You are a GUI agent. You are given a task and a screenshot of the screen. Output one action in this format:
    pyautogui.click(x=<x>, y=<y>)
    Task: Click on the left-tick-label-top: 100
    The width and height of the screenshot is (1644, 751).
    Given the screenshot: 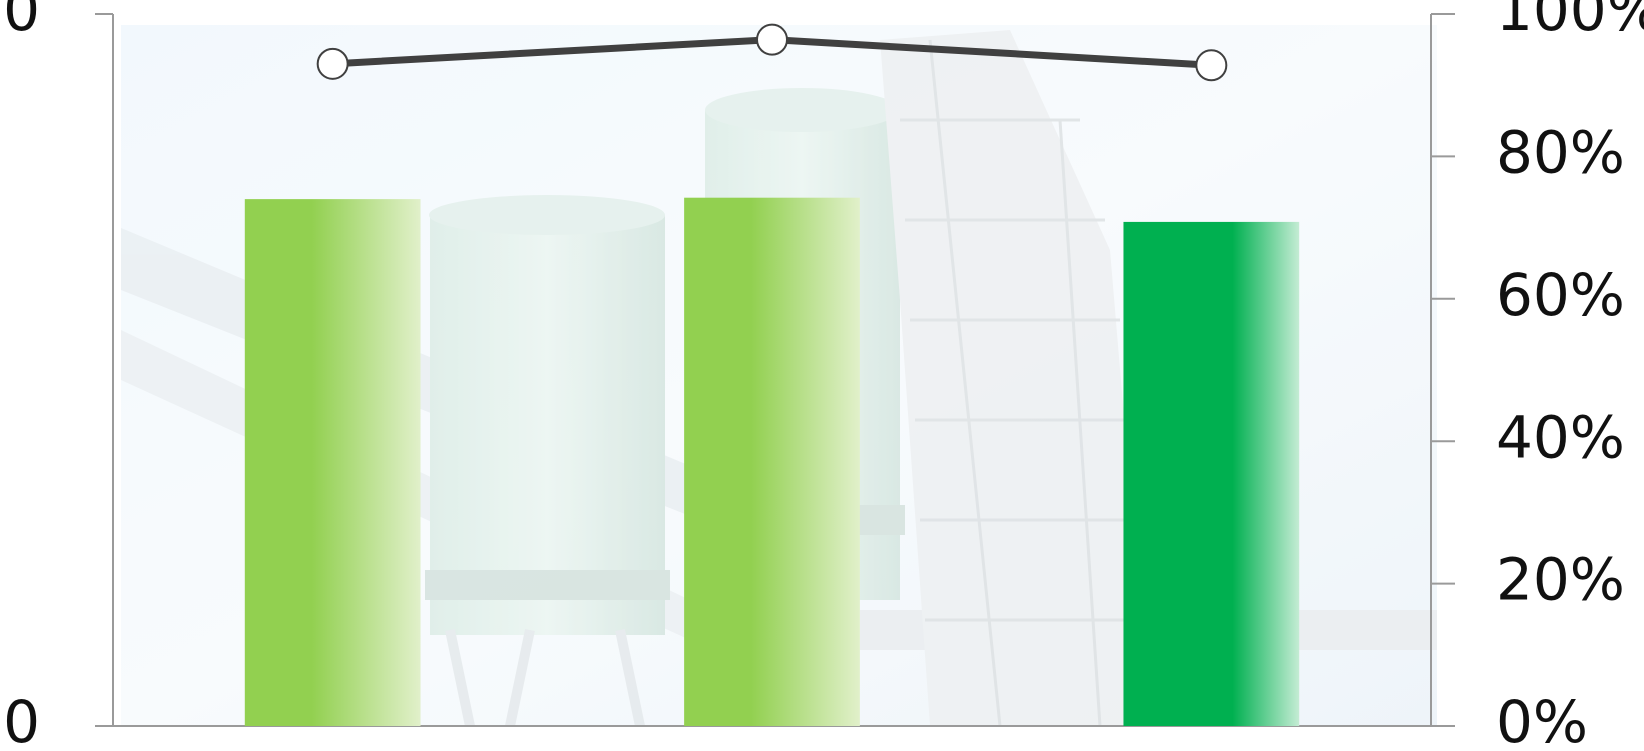 What is the action you would take?
    pyautogui.click(x=20, y=22)
    